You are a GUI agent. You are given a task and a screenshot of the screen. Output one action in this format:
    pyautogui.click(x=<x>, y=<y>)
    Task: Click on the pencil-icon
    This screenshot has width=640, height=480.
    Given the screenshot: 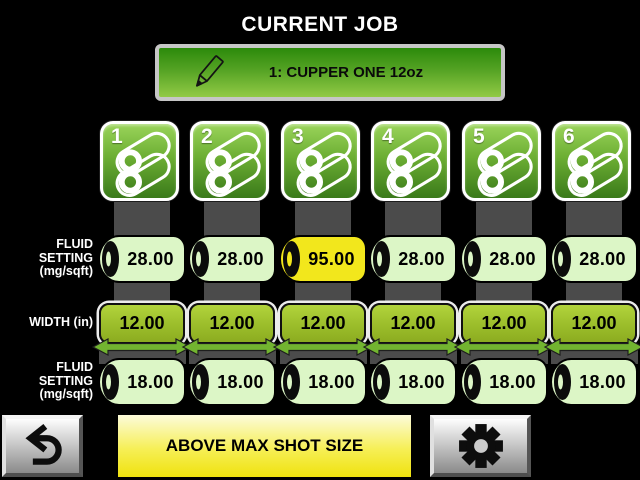 What is the action you would take?
    pyautogui.click(x=210, y=70)
    